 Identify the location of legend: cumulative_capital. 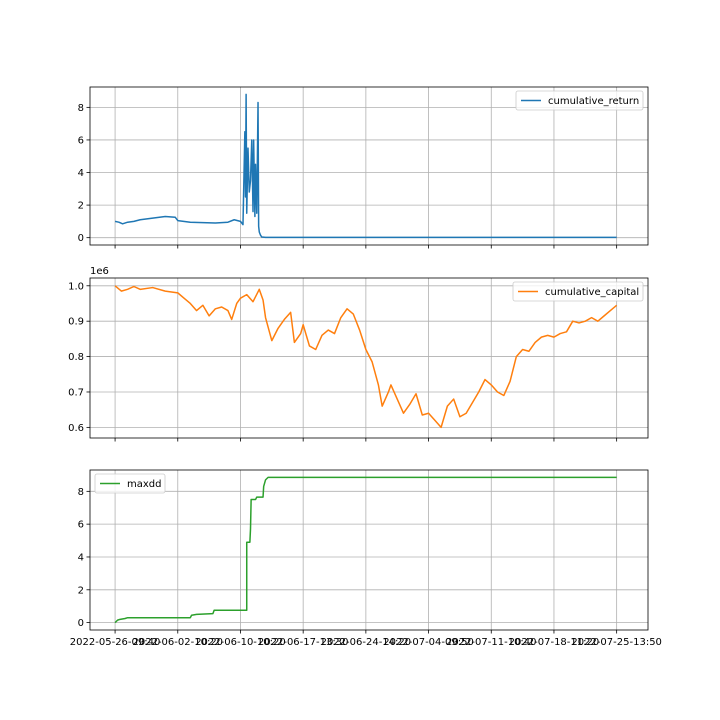
(578, 291).